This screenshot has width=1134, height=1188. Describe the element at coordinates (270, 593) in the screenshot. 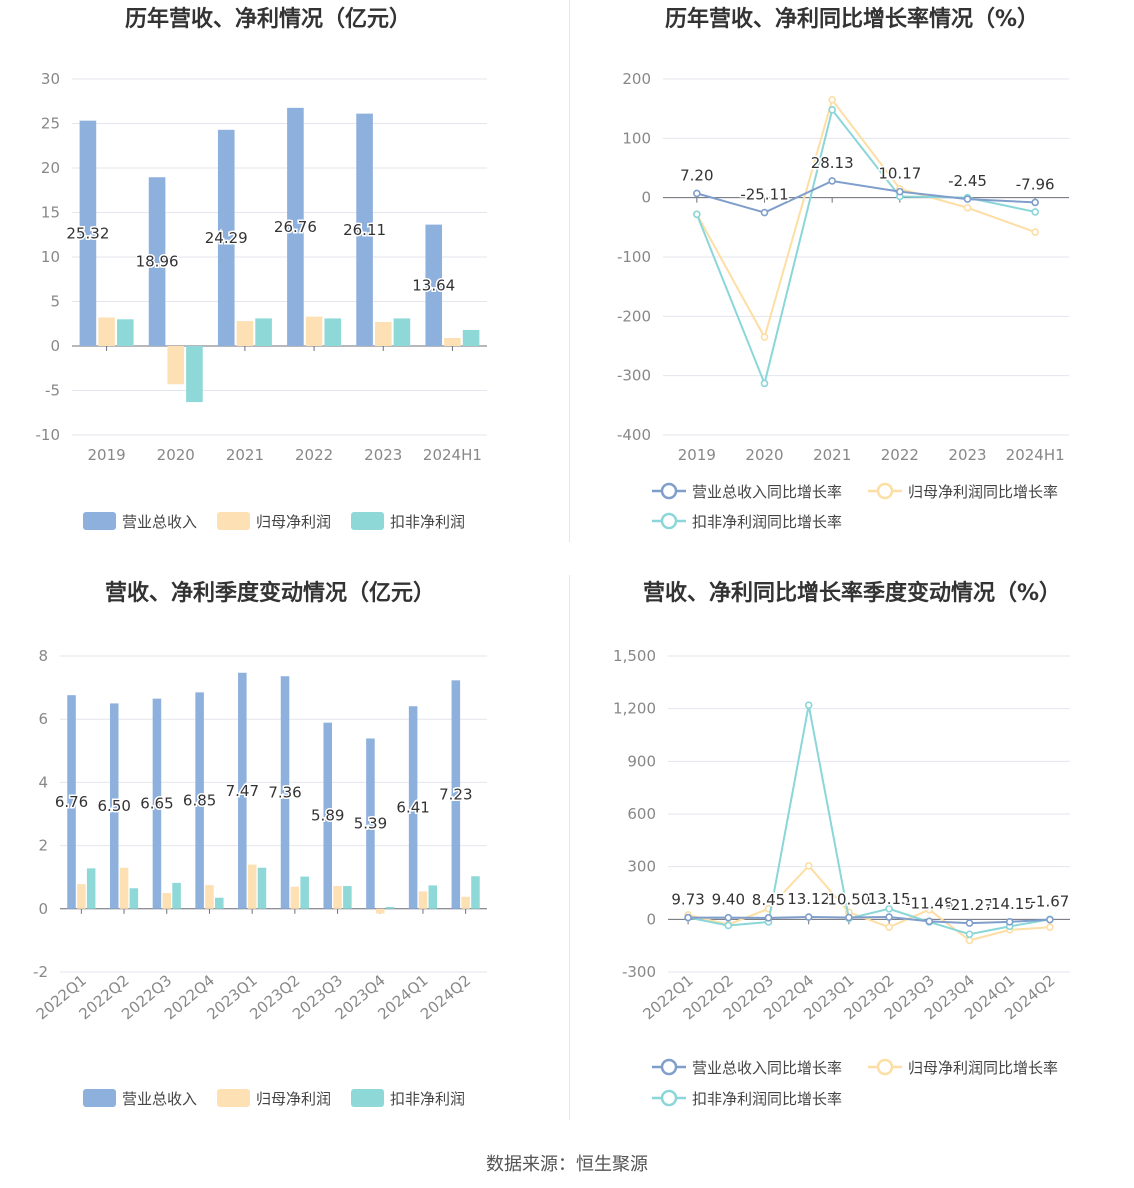

I see `chart-title: 营收、净利季度变动情况（亿元）` at that location.